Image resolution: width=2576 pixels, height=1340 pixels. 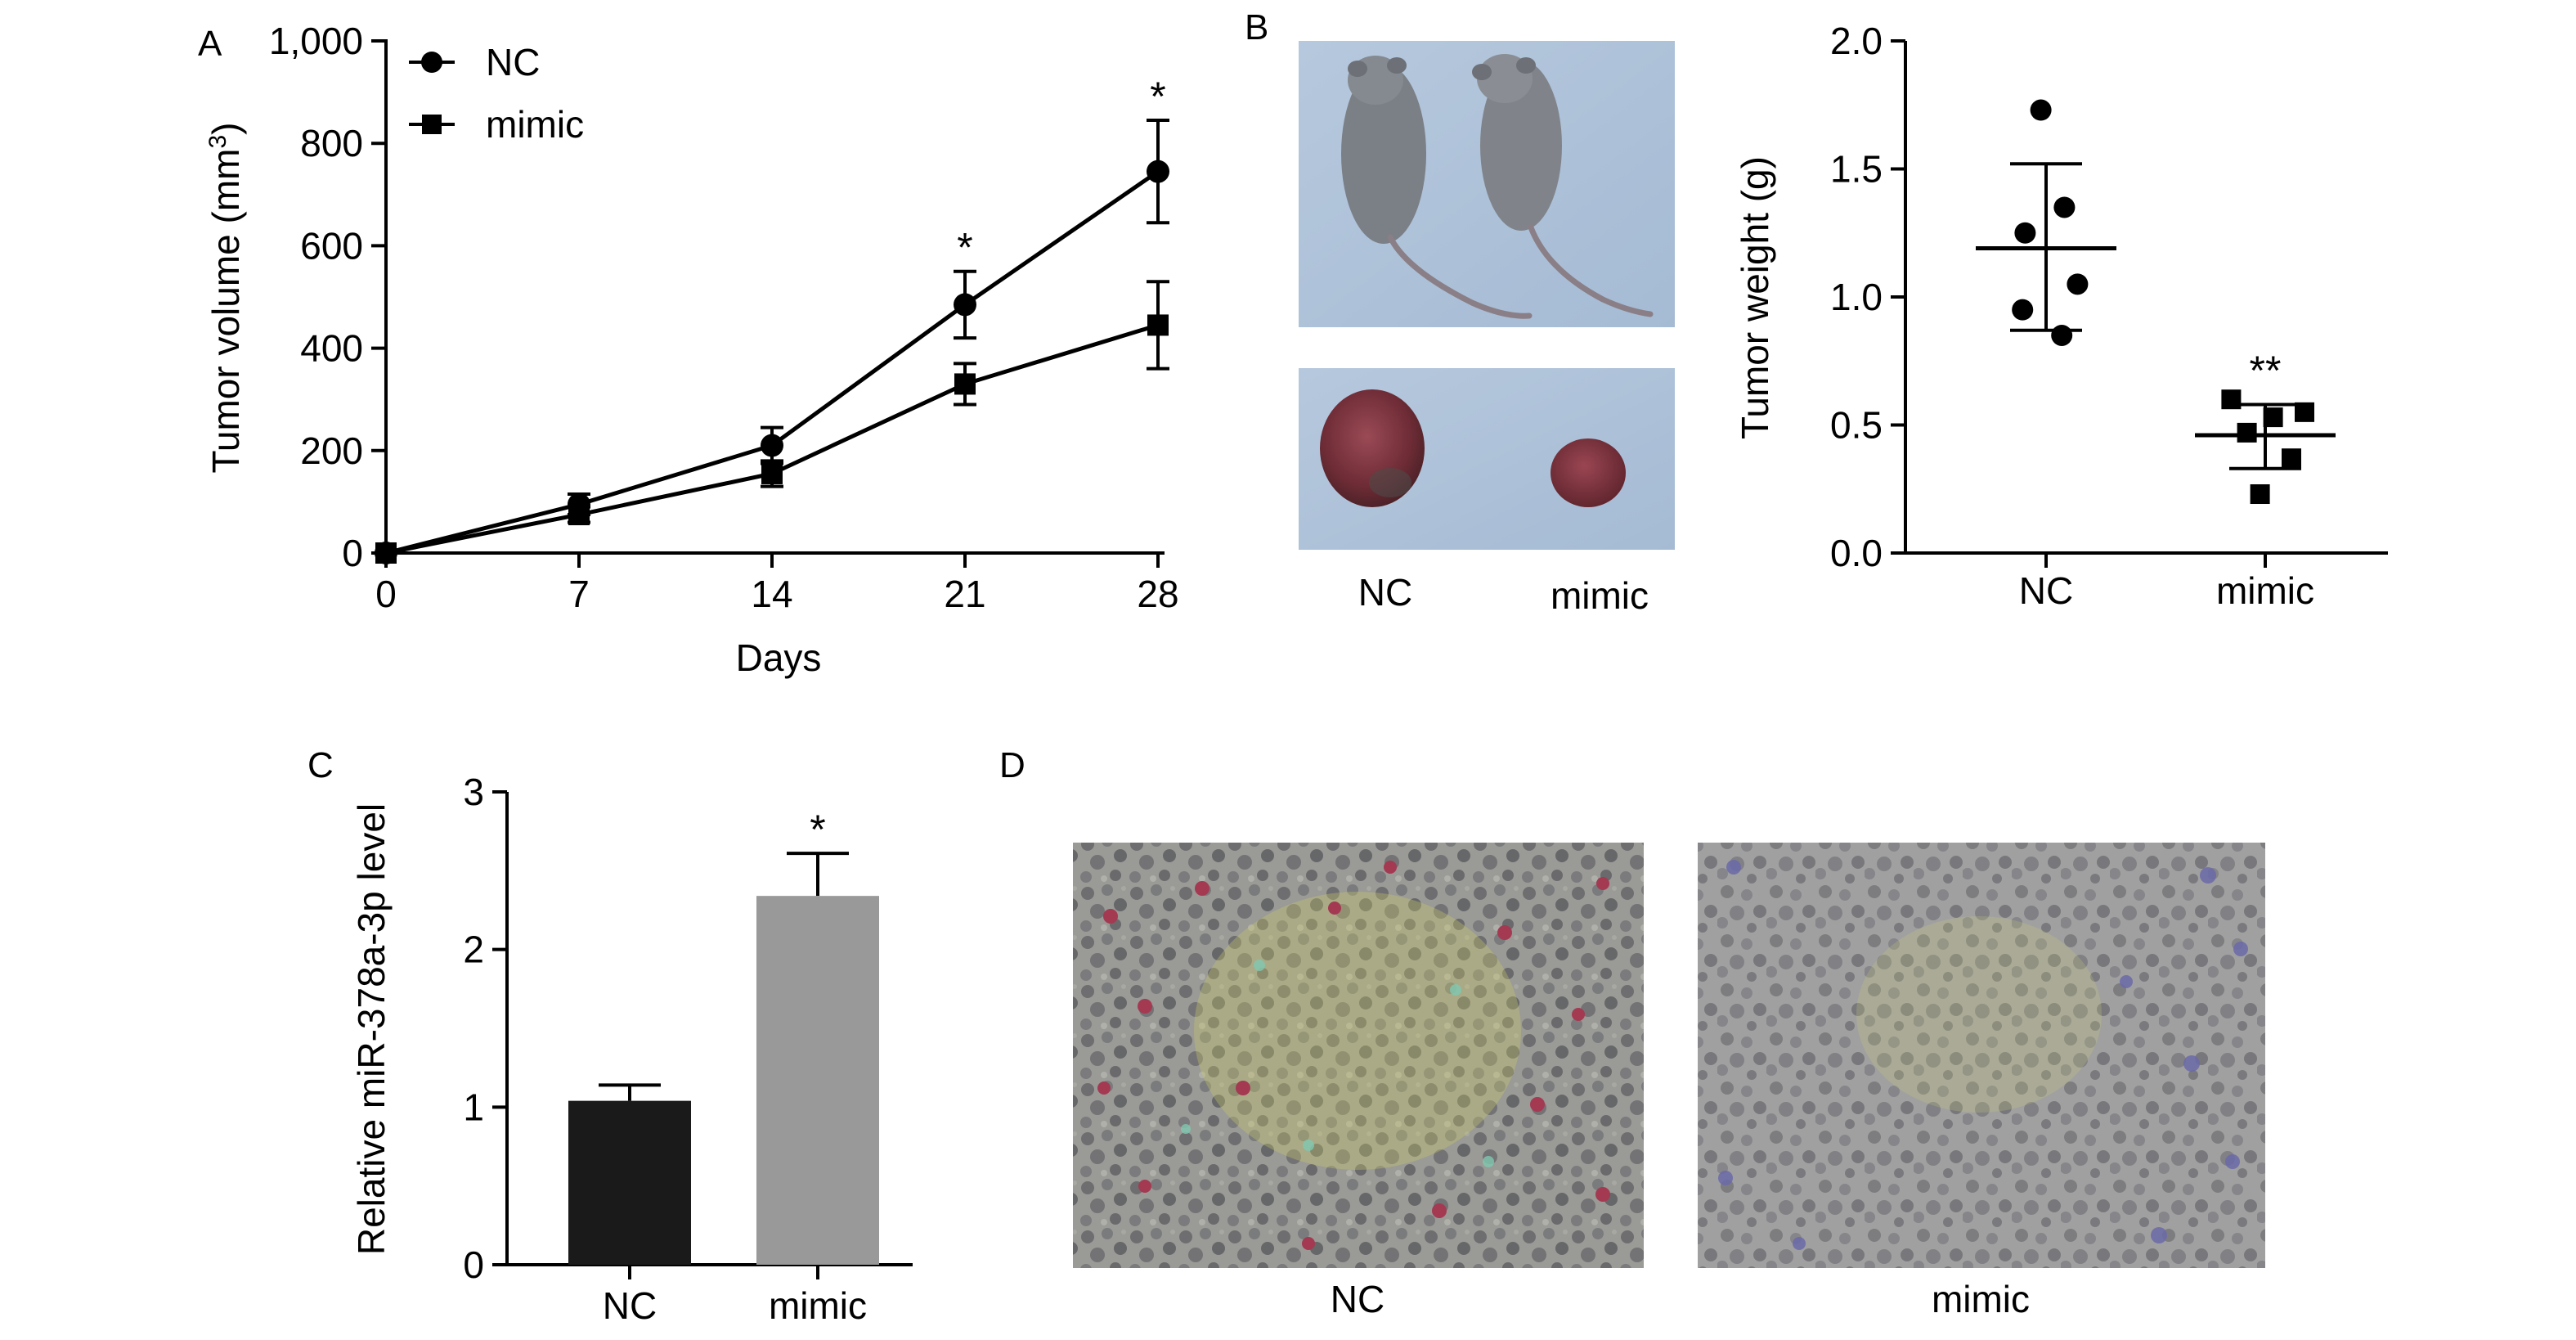 I want to click on a-x-tick-label: 28, so click(x=1158, y=594).